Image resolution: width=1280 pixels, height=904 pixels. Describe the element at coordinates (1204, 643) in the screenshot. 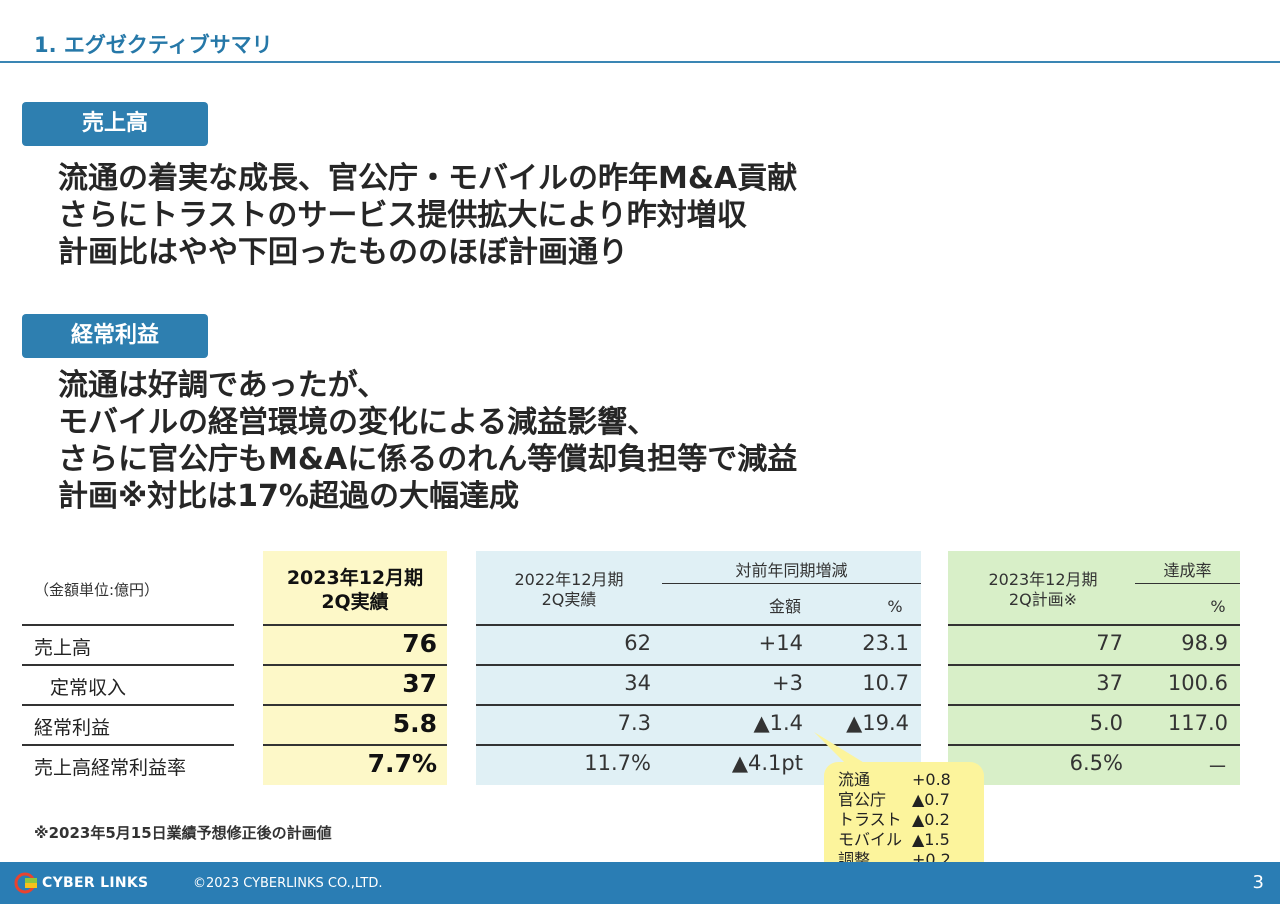

I see `achievement-cell: 98.9` at that location.